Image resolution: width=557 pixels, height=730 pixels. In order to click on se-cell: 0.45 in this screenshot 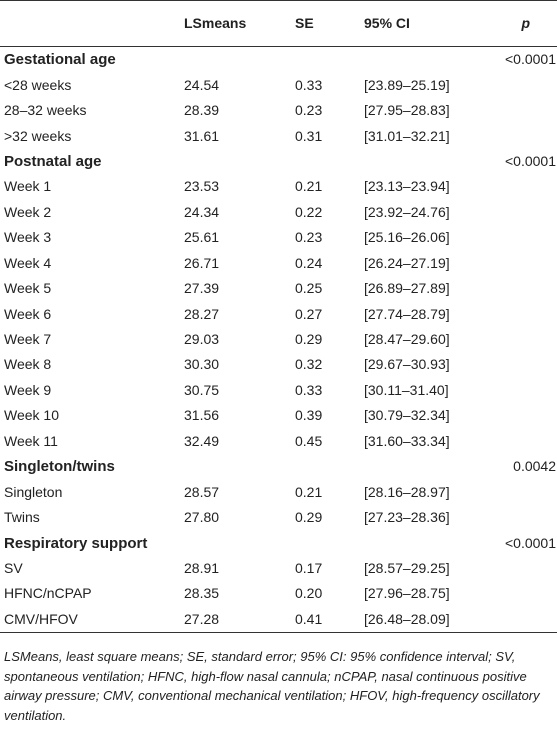, I will do `click(309, 440)`.